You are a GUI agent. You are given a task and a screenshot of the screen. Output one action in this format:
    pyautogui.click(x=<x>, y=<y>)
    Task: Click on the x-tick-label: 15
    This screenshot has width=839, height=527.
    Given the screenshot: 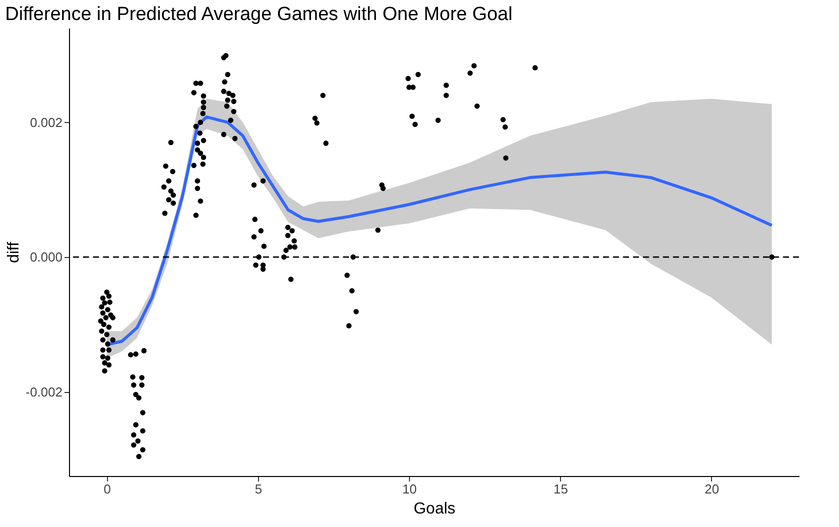 What is the action you would take?
    pyautogui.click(x=560, y=489)
    